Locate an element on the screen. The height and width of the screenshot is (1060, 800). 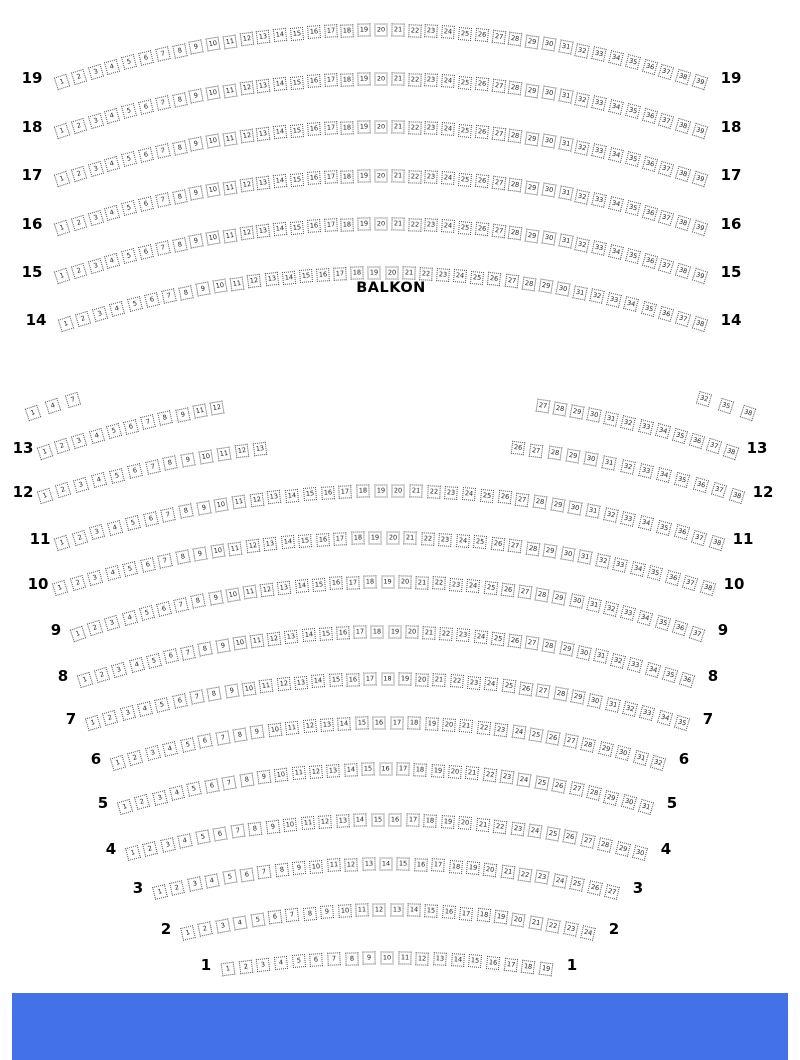
seat-balkon-r19-6: 6 is located at coordinates (146, 58).